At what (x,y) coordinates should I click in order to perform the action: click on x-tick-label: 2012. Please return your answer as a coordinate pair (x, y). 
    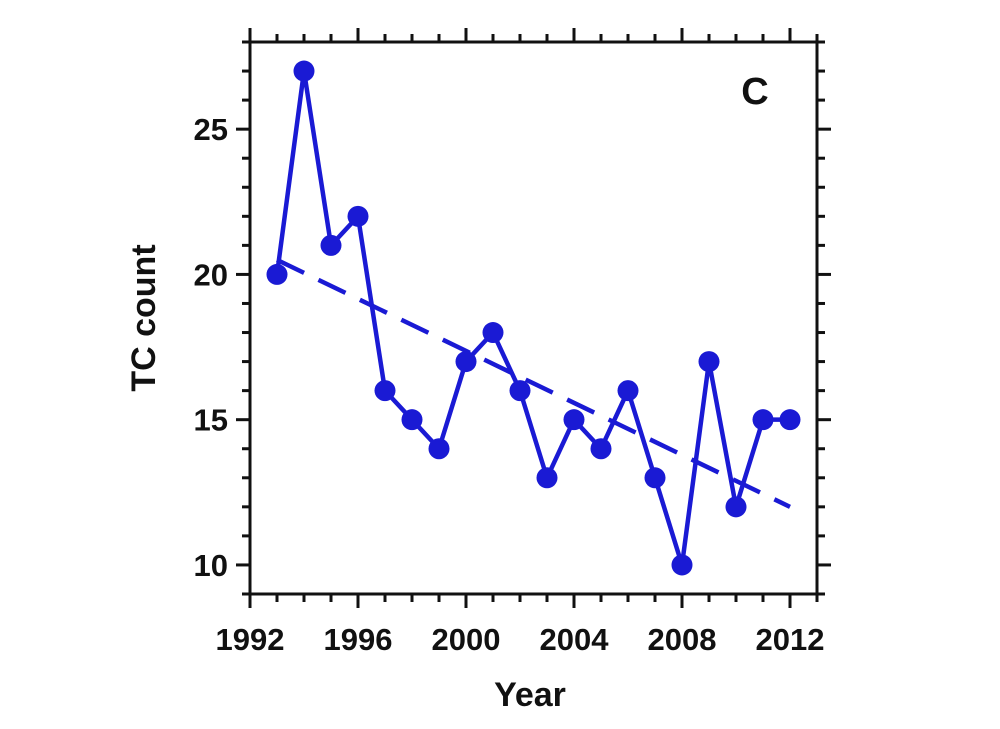
    Looking at the image, I should click on (790, 639).